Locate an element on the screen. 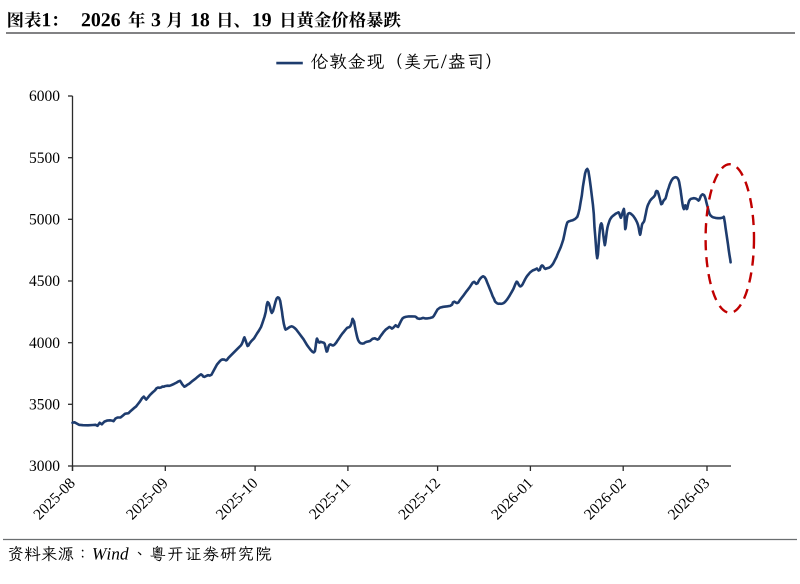 This screenshot has width=800, height=584. svg-text: 6000 is located at coordinates (44, 96).